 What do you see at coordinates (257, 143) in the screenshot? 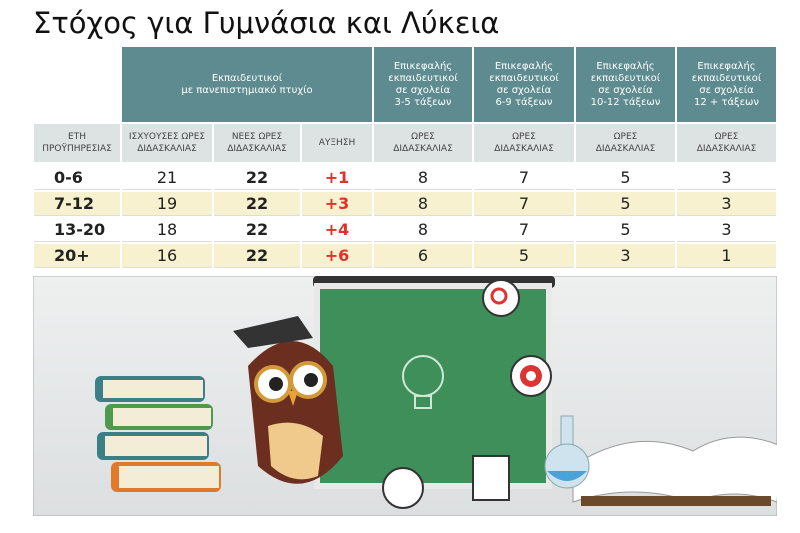
I see `sub-header: ΝΕΕΣ ΩΡΕΣ ΔΙΔΑΣΚΑΛΙΑΣ` at bounding box center [257, 143].